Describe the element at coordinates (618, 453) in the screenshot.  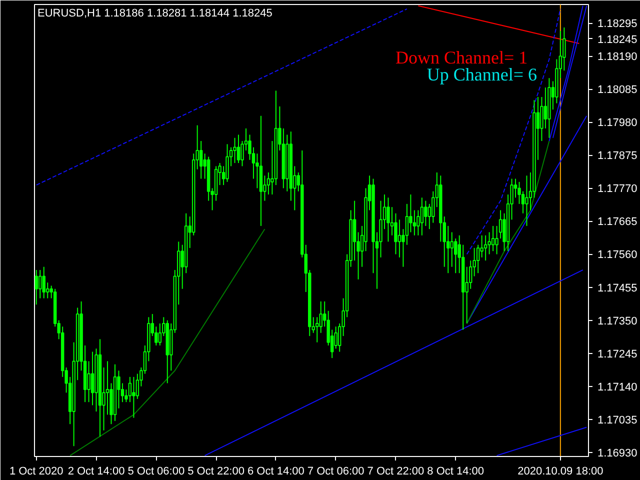
I see `y-tick-label: 1.16930` at that location.